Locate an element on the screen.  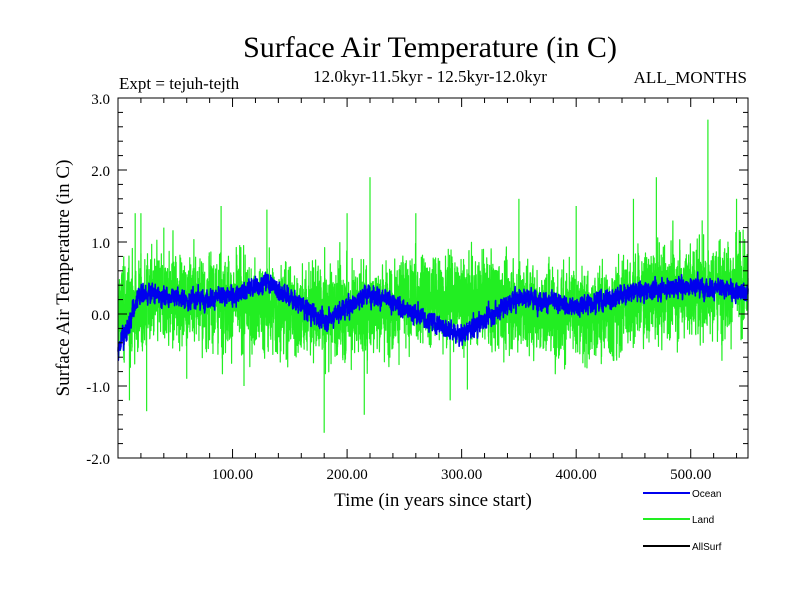
y-tick-label: 0.0 is located at coordinates (100, 316).